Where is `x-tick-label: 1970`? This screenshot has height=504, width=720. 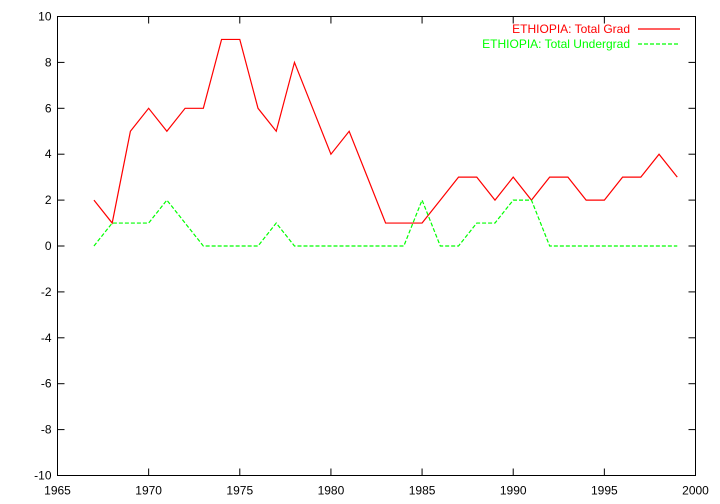
x-tick-label: 1970 is located at coordinates (148, 491).